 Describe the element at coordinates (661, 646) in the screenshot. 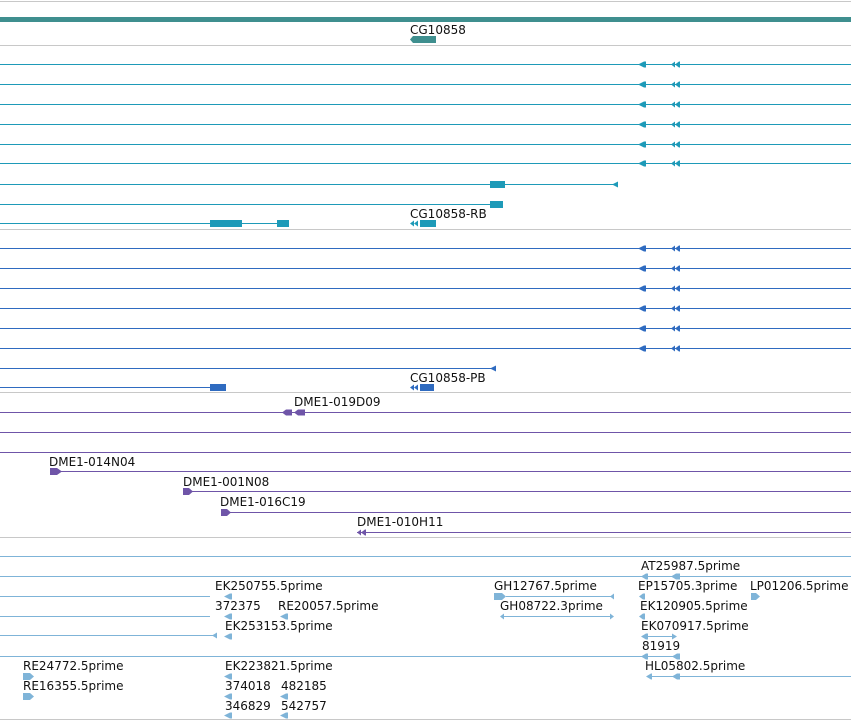

I see `est-label: 81919` at that location.